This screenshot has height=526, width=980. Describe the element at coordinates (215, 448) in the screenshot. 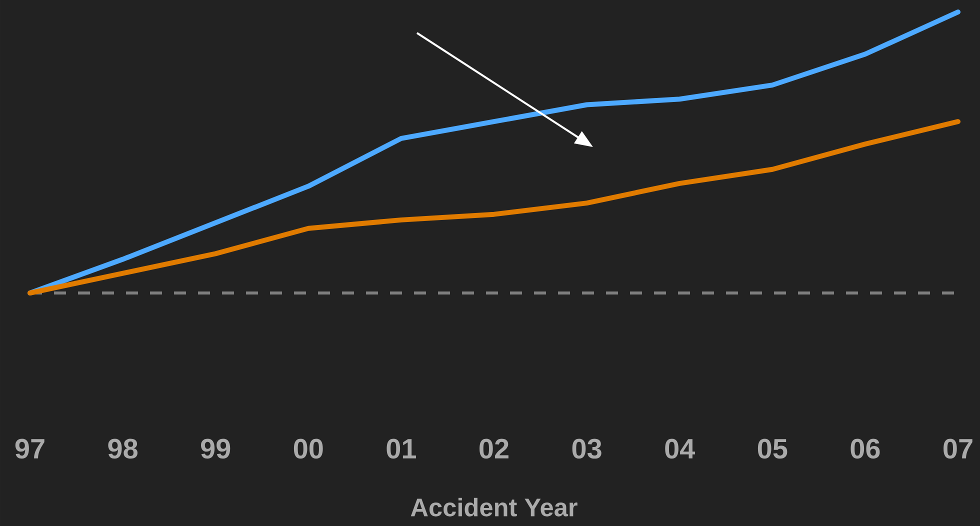

I see `x-tick-label: 99` at that location.